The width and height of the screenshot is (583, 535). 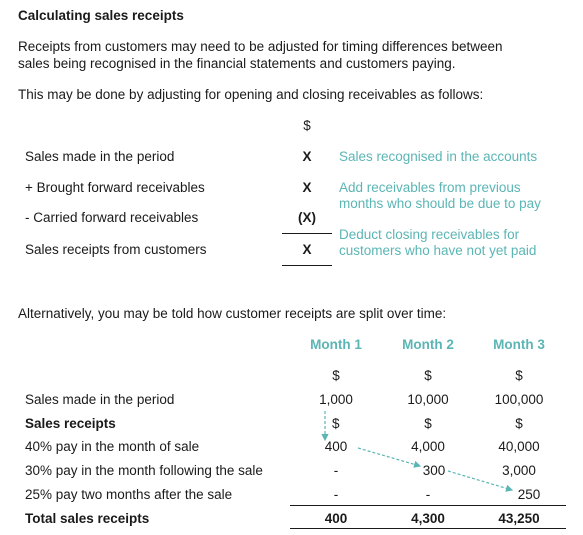 I want to click on calc-row-label-receipts: Sales receipts from customers, so click(x=116, y=249).